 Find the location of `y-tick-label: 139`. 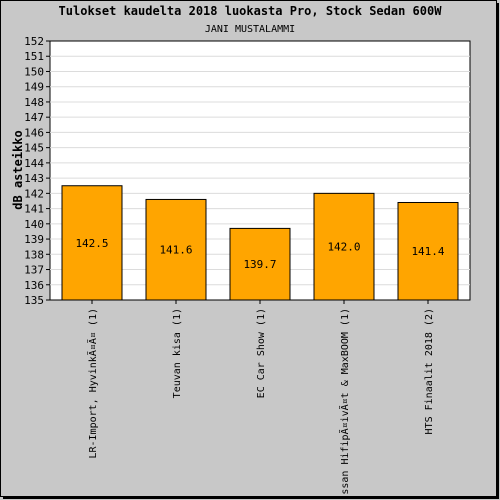

y-tick-label: 139 is located at coordinates (34, 239).